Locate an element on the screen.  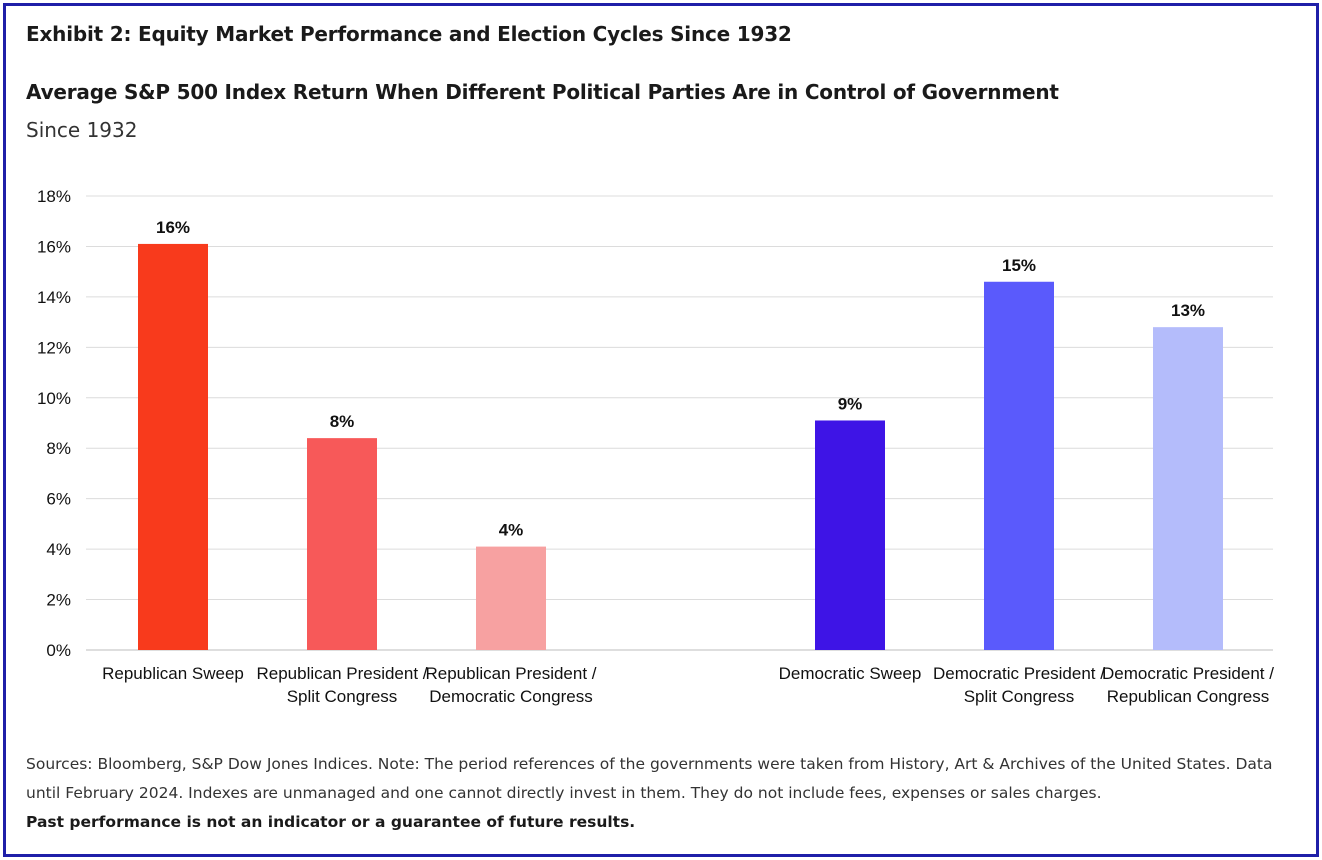
chart-subtitle: Since 1932 is located at coordinates (82, 130).